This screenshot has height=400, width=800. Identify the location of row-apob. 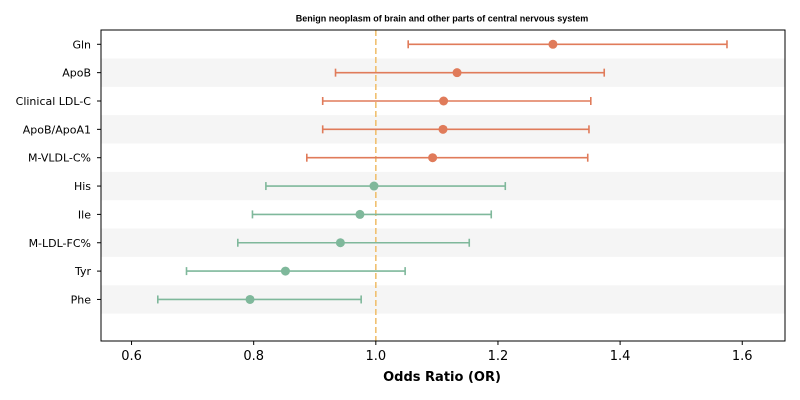
(470, 73).